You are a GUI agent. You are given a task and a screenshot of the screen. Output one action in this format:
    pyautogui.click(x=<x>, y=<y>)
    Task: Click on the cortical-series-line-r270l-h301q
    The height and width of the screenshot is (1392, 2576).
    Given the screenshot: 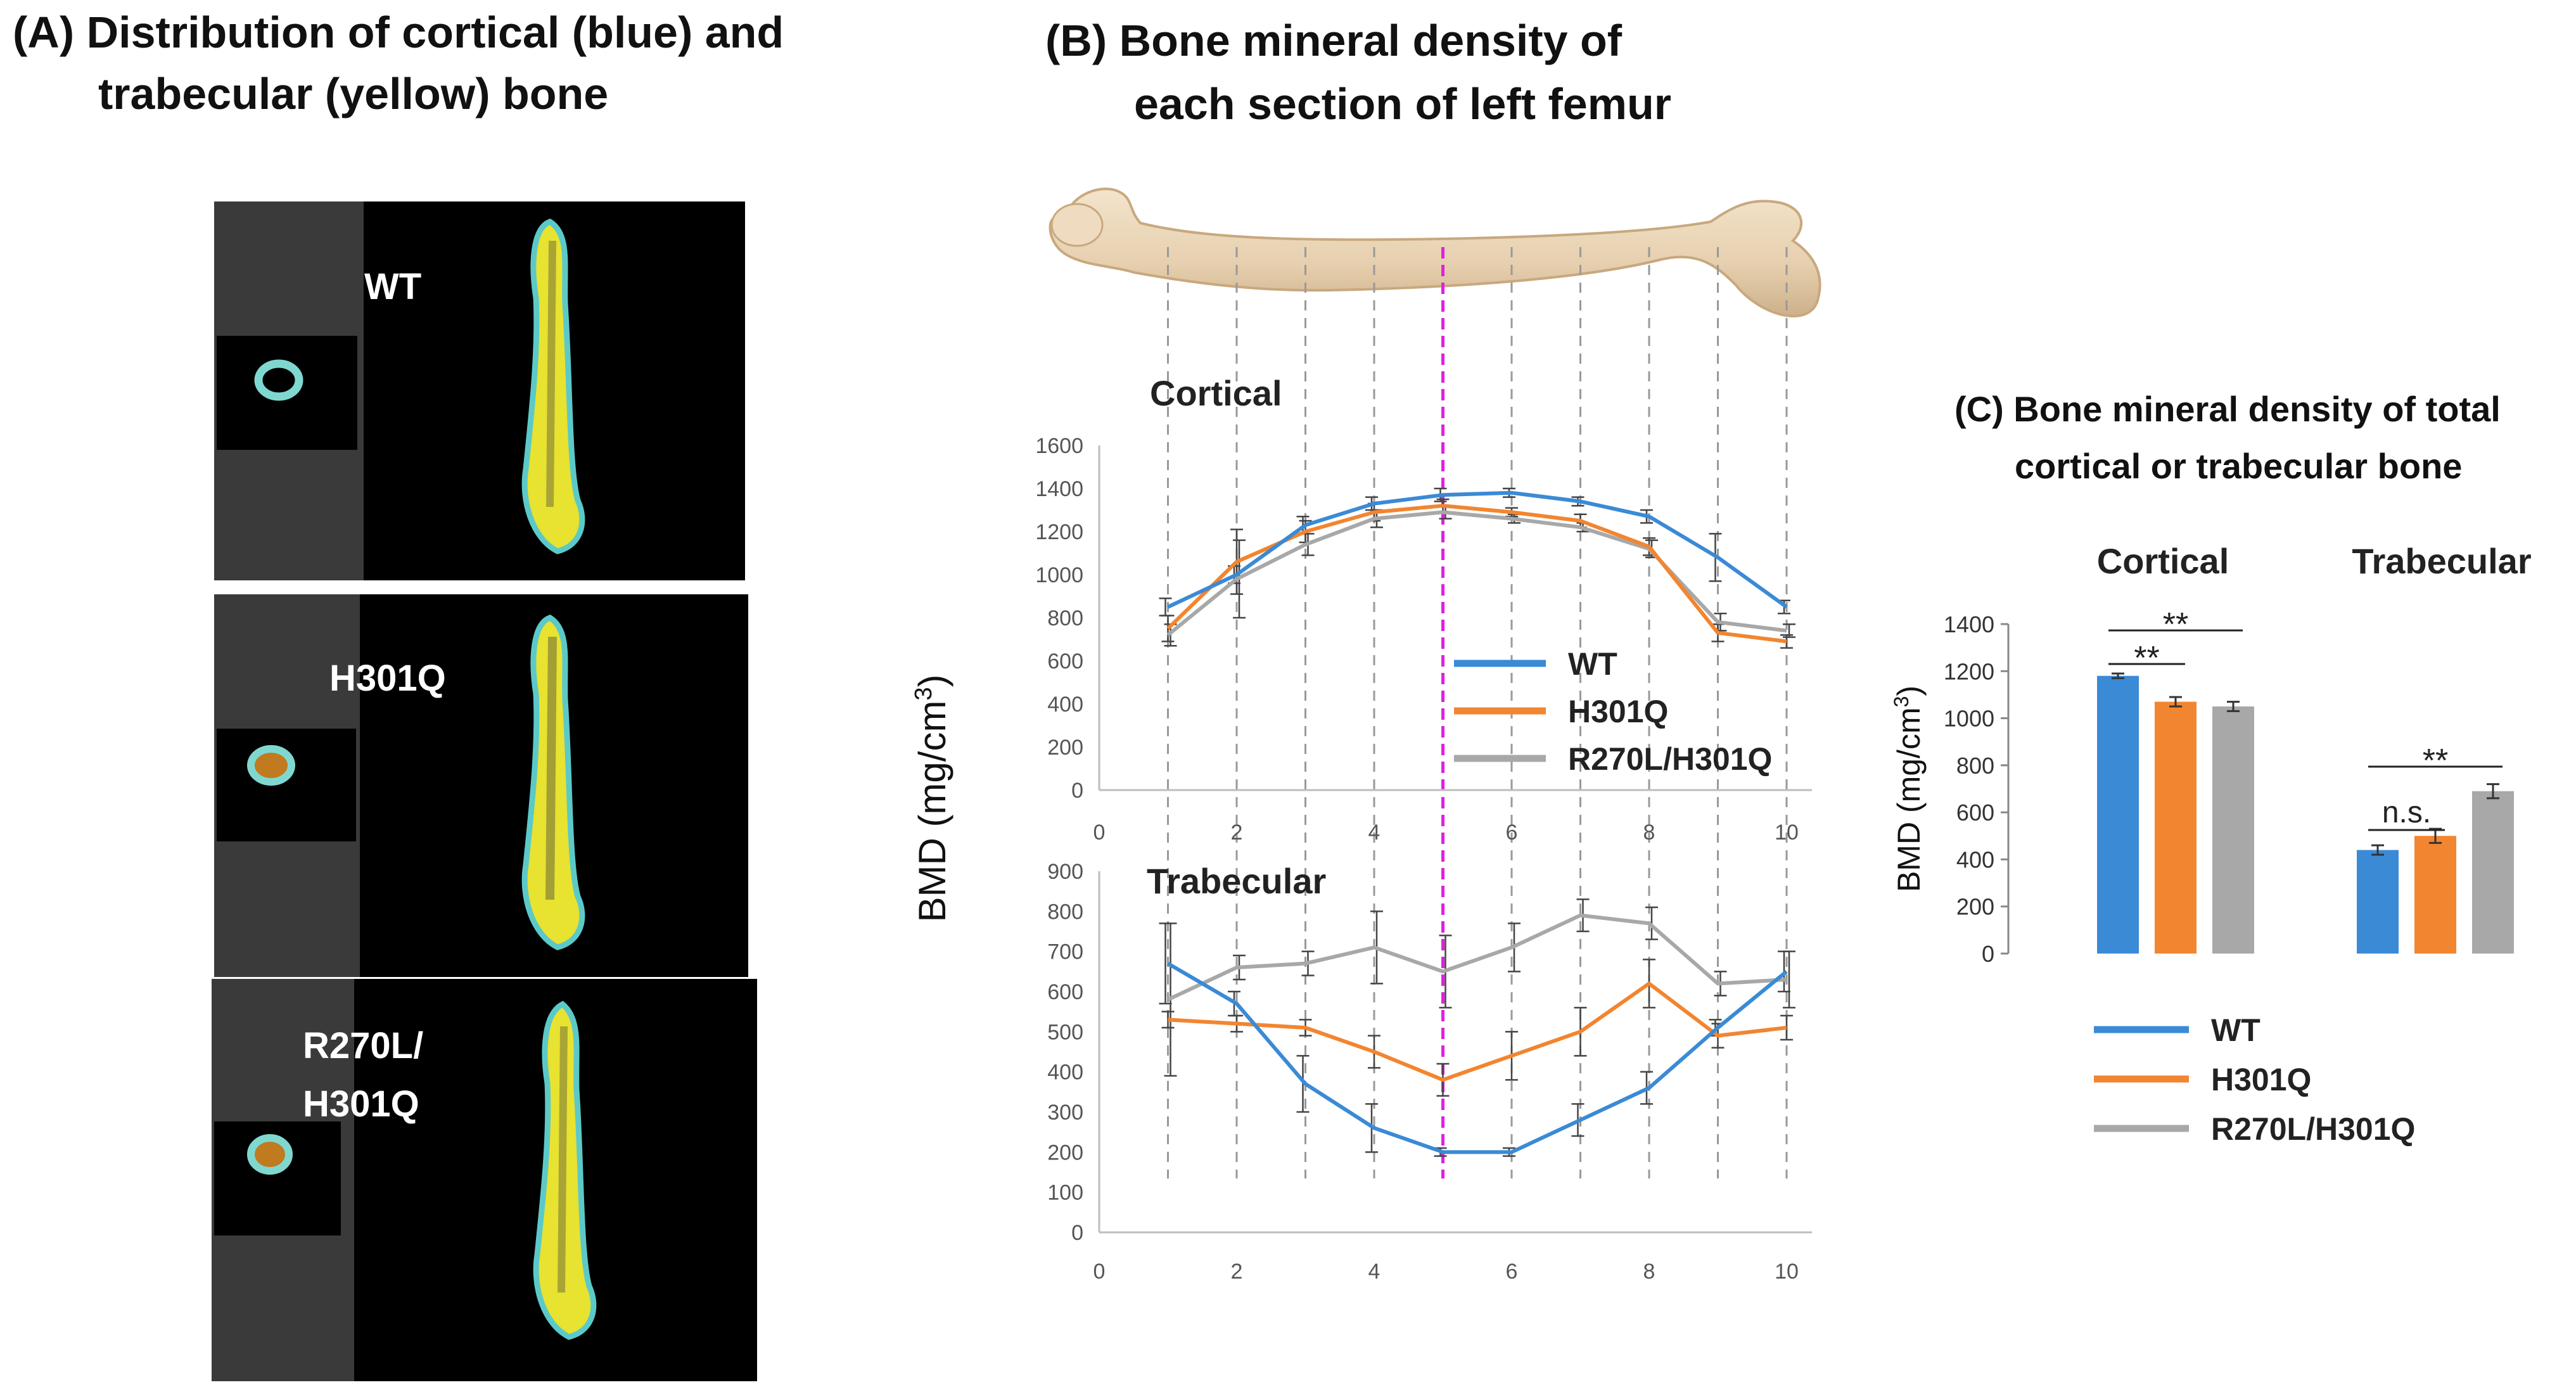 What is the action you would take?
    pyautogui.click(x=1476, y=573)
    